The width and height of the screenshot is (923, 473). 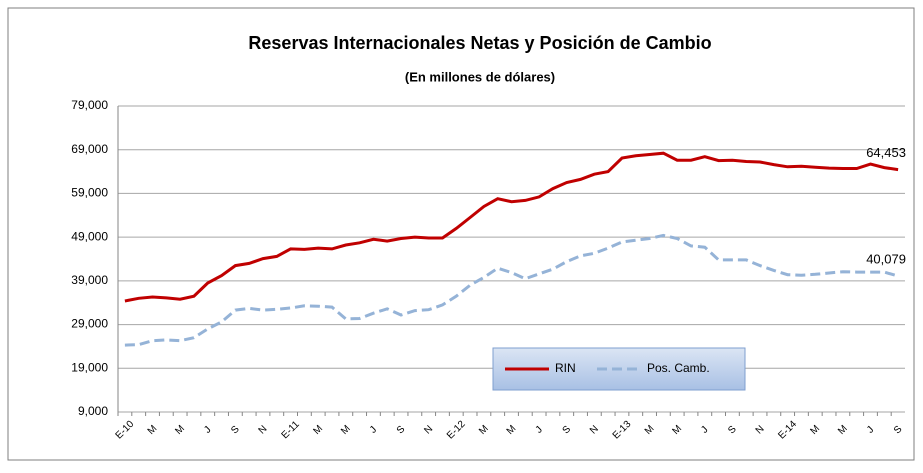 What do you see at coordinates (89, 149) in the screenshot?
I see `y-tick-label: 69,000` at bounding box center [89, 149].